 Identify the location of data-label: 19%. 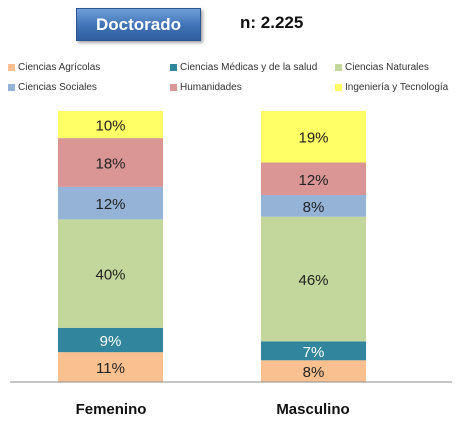
(313, 138).